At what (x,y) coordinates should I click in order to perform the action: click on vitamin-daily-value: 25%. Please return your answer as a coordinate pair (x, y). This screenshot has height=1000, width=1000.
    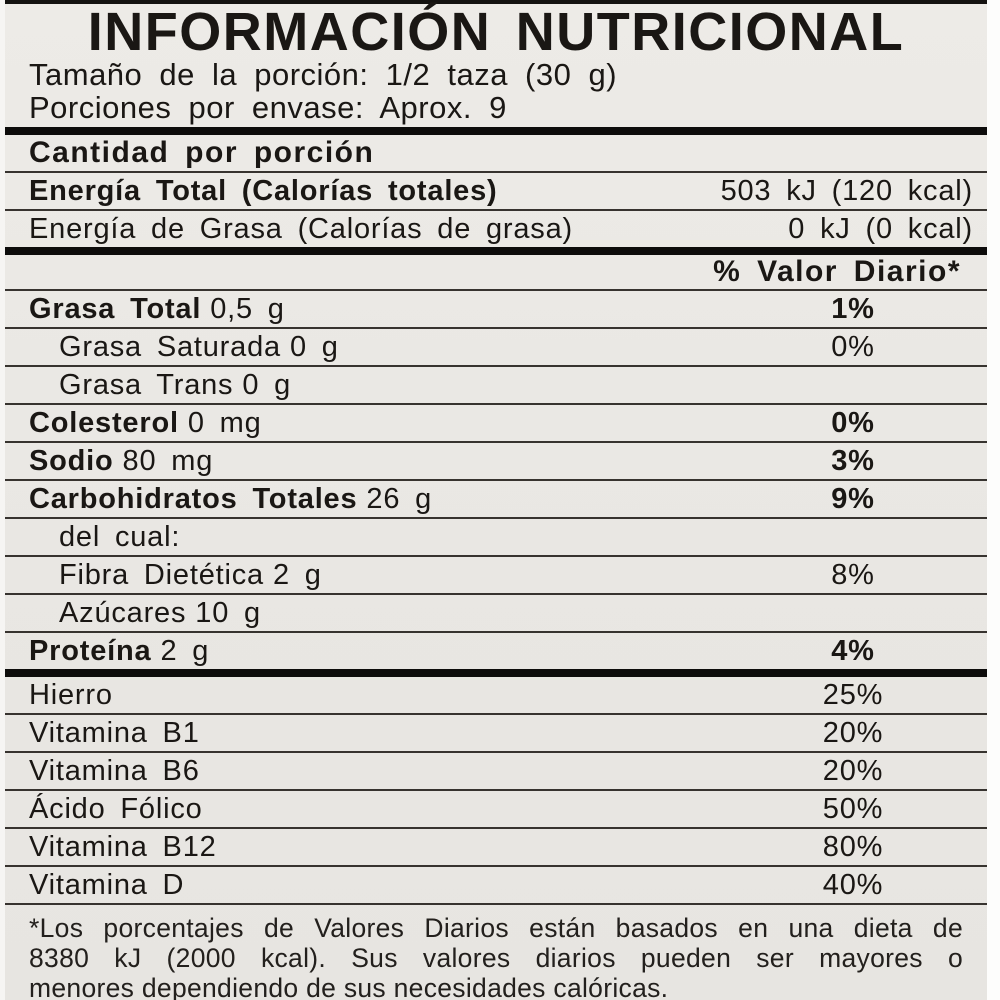
    Looking at the image, I should click on (853, 694).